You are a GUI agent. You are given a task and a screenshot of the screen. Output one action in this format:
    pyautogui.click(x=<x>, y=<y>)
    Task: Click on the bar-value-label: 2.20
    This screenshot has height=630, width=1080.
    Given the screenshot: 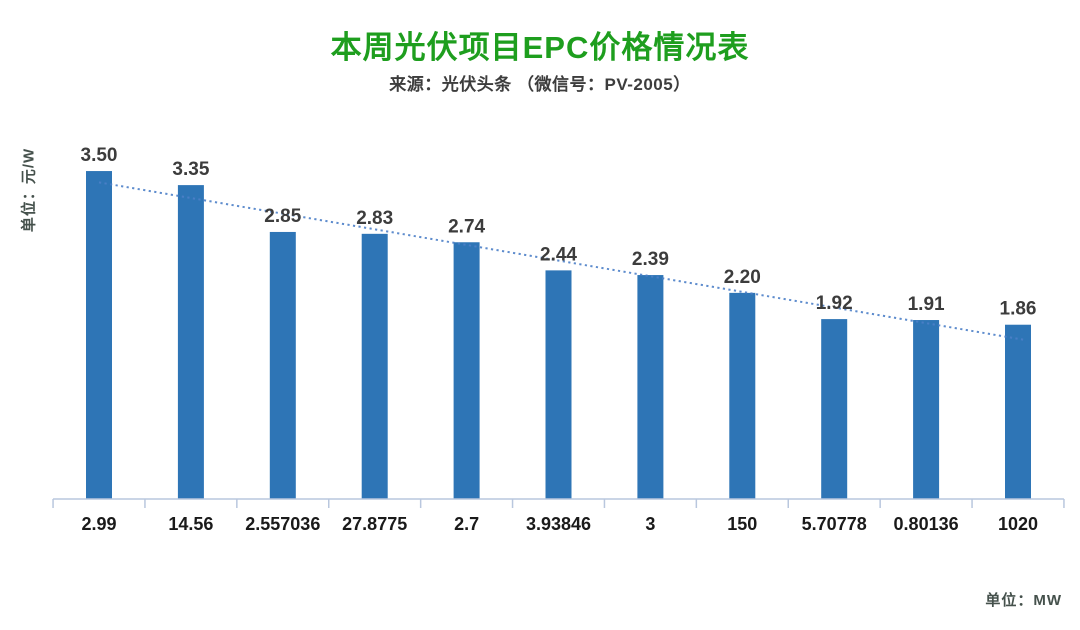 What is the action you would take?
    pyautogui.click(x=742, y=277)
    